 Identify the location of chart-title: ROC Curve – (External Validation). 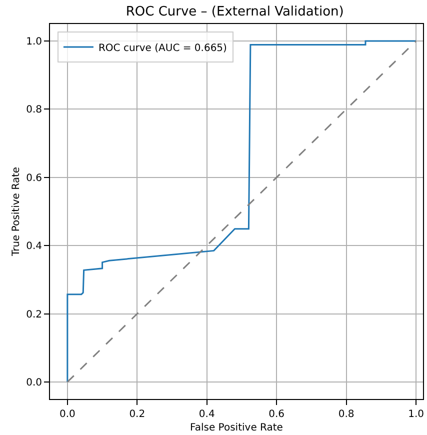
(235, 12).